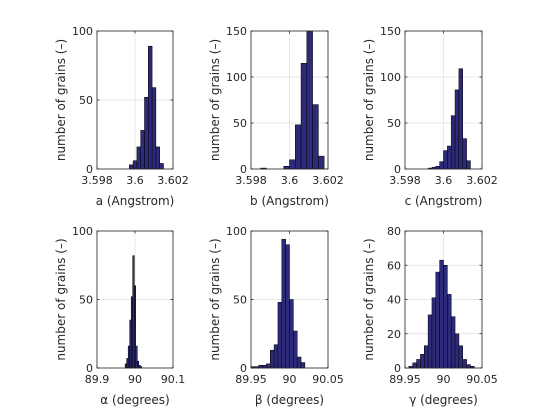 Image resolution: width=560 pixels, height=420 pixels. I want to click on y-tick-label: 40, so click(394, 300).